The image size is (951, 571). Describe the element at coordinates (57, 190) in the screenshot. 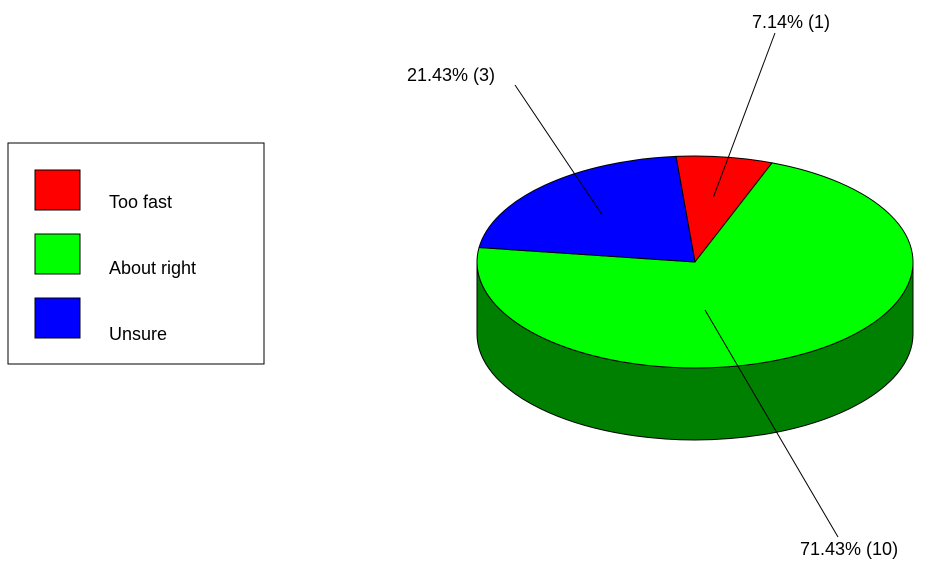

I see `legend-swatch-too-fast` at that location.